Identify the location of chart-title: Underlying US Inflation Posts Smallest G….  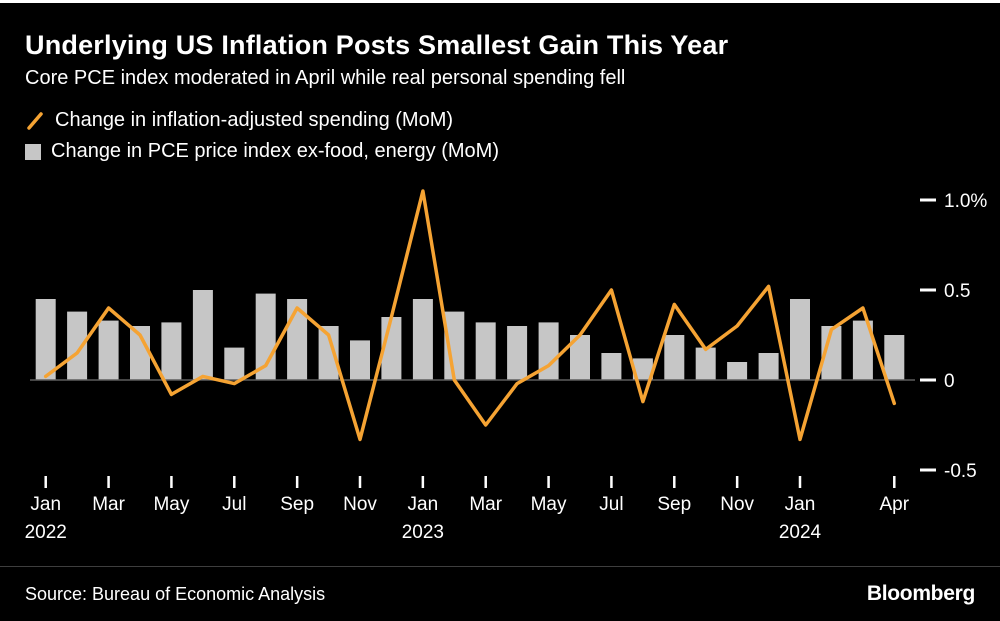
(377, 45).